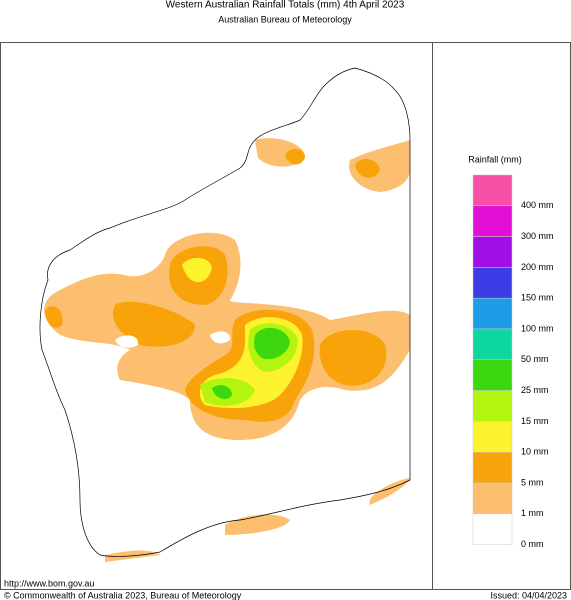 The height and width of the screenshot is (600, 571). What do you see at coordinates (535, 421) in the screenshot?
I see `legend-label: 15 mm` at bounding box center [535, 421].